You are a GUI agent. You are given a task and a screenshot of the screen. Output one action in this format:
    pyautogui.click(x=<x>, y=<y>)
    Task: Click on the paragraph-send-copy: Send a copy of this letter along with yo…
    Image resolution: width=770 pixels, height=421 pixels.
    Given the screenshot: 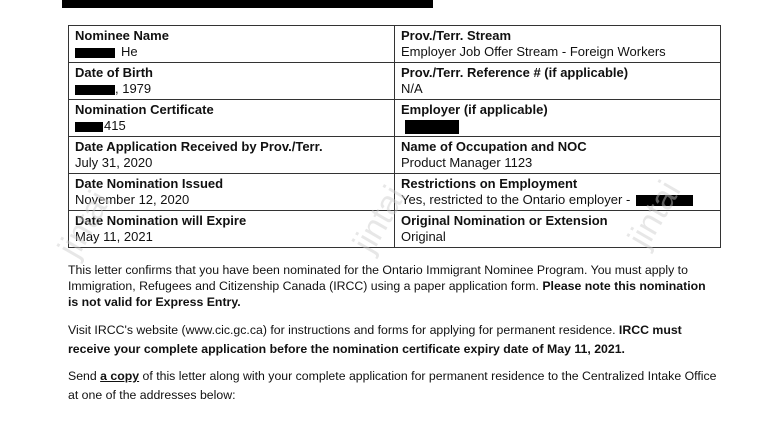 What is the action you would take?
    pyautogui.click(x=393, y=386)
    